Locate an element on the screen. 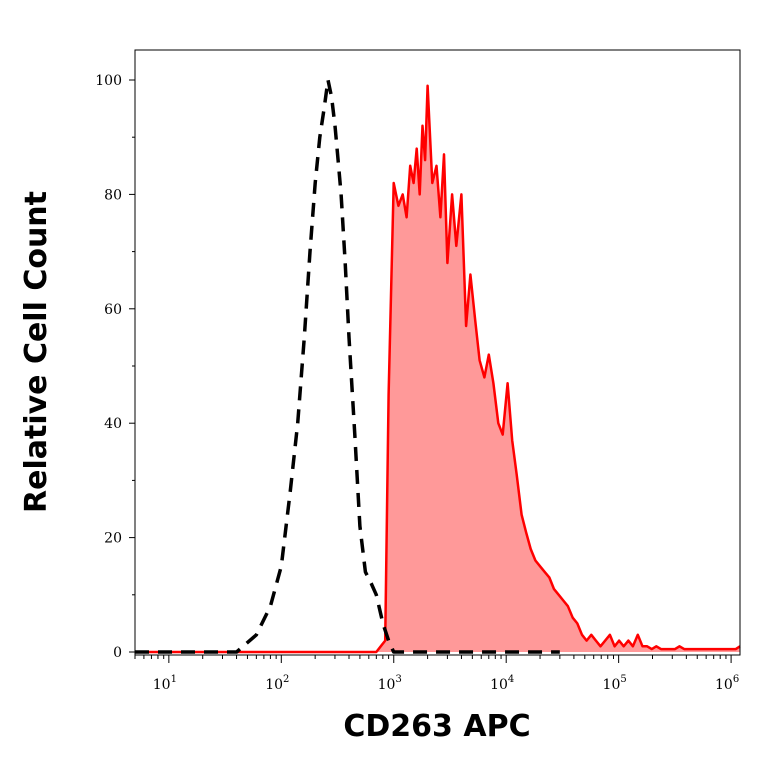  y-axis-title: Relative Cell Count is located at coordinates (36, 352).